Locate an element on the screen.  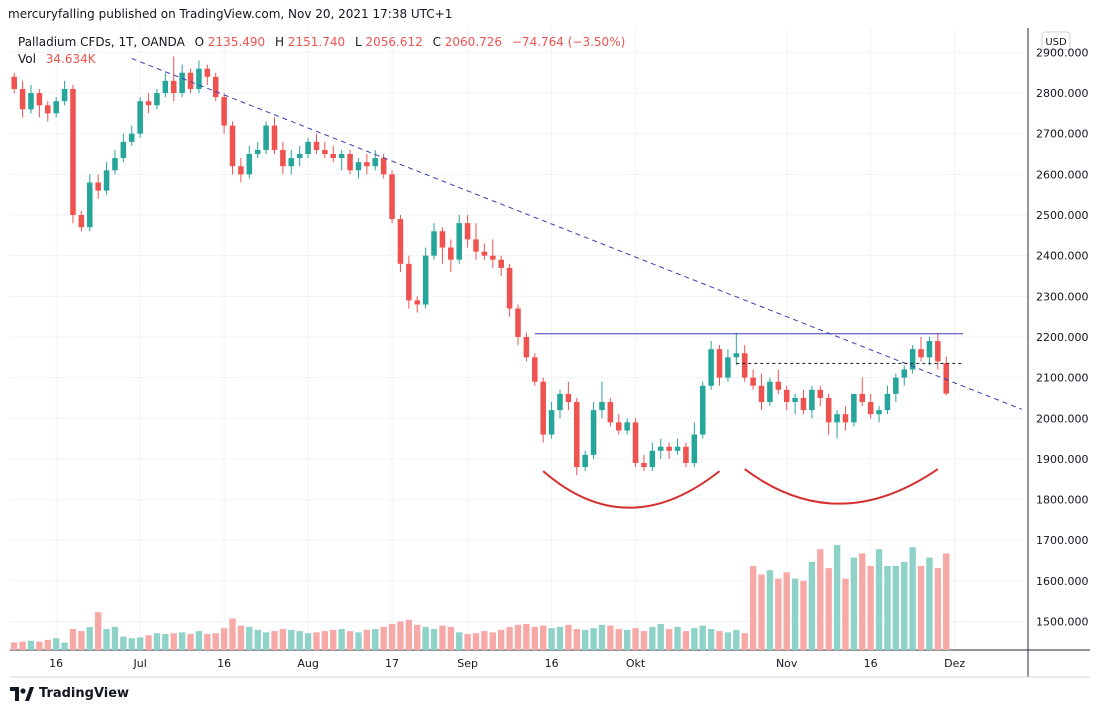
legend-open-value: 2135.490 is located at coordinates (236, 42).